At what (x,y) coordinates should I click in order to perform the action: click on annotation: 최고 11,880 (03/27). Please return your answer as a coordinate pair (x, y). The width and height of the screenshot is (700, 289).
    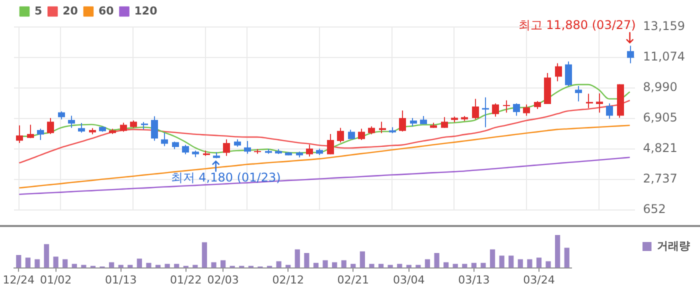
    Looking at the image, I should click on (577, 25).